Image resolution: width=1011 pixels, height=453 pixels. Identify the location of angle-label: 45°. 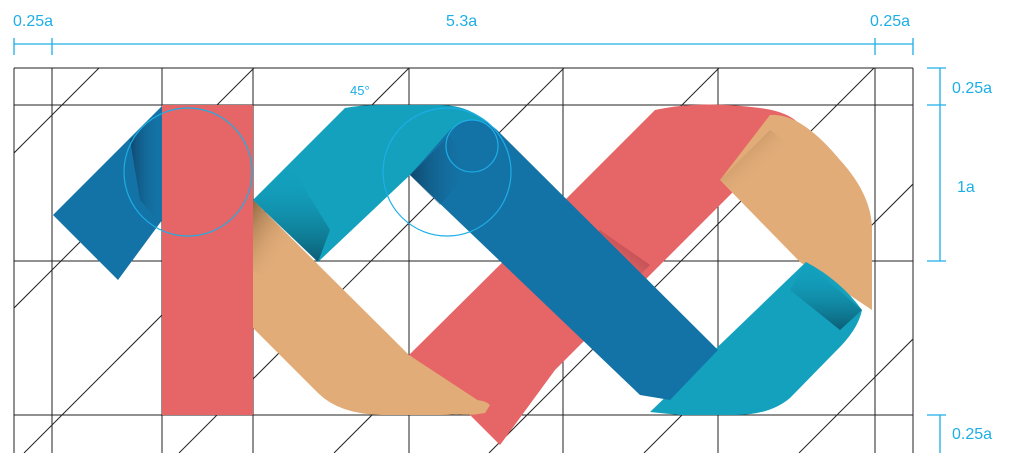
(360, 90).